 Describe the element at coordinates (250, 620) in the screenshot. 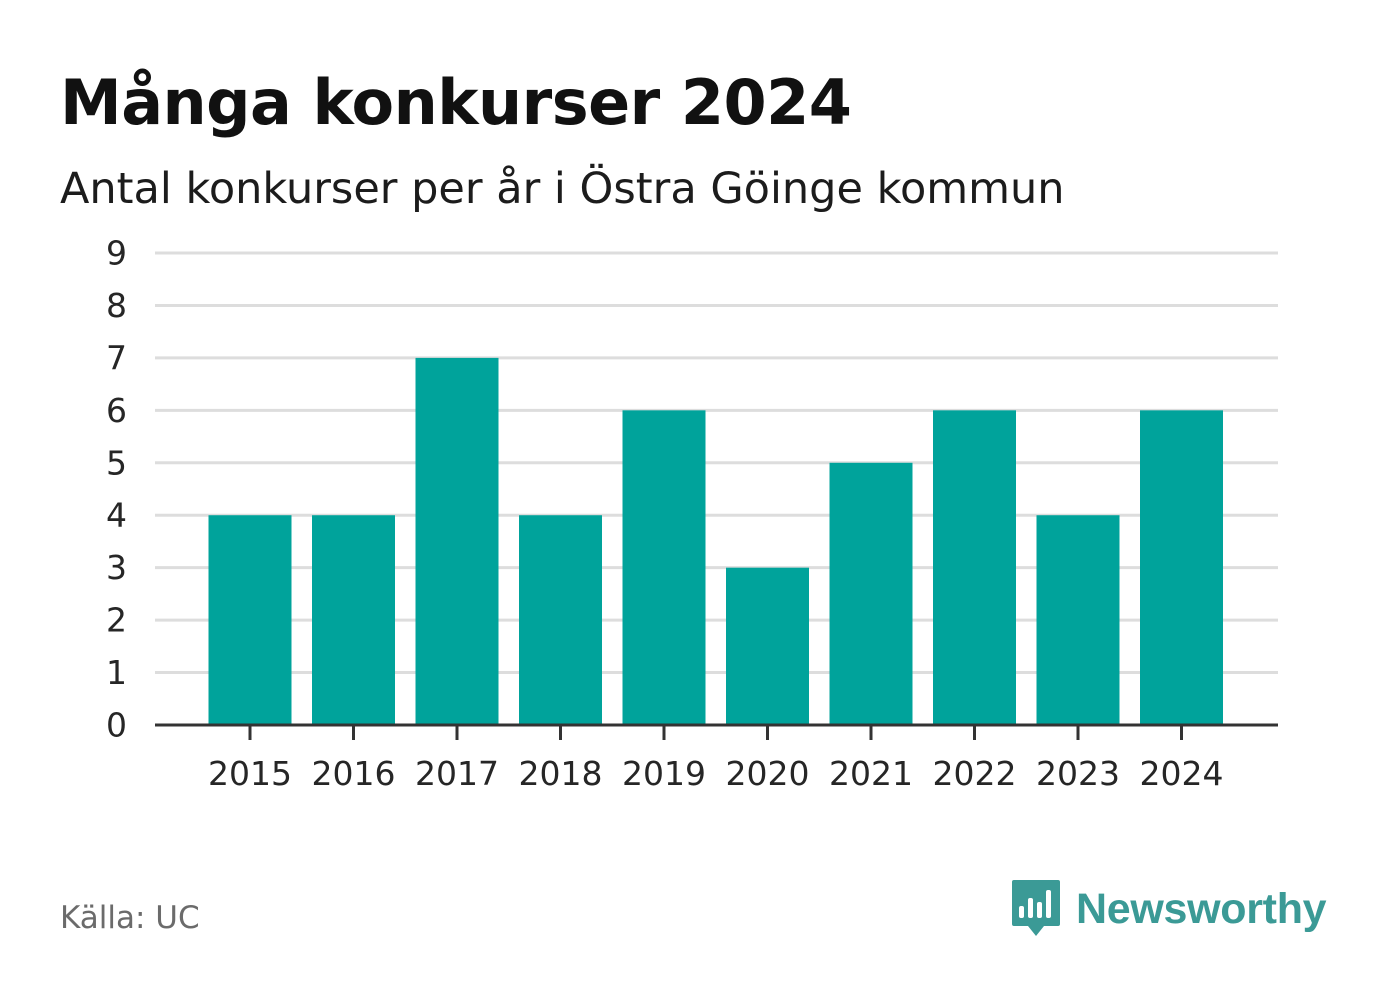

I see `bar-2015` at that location.